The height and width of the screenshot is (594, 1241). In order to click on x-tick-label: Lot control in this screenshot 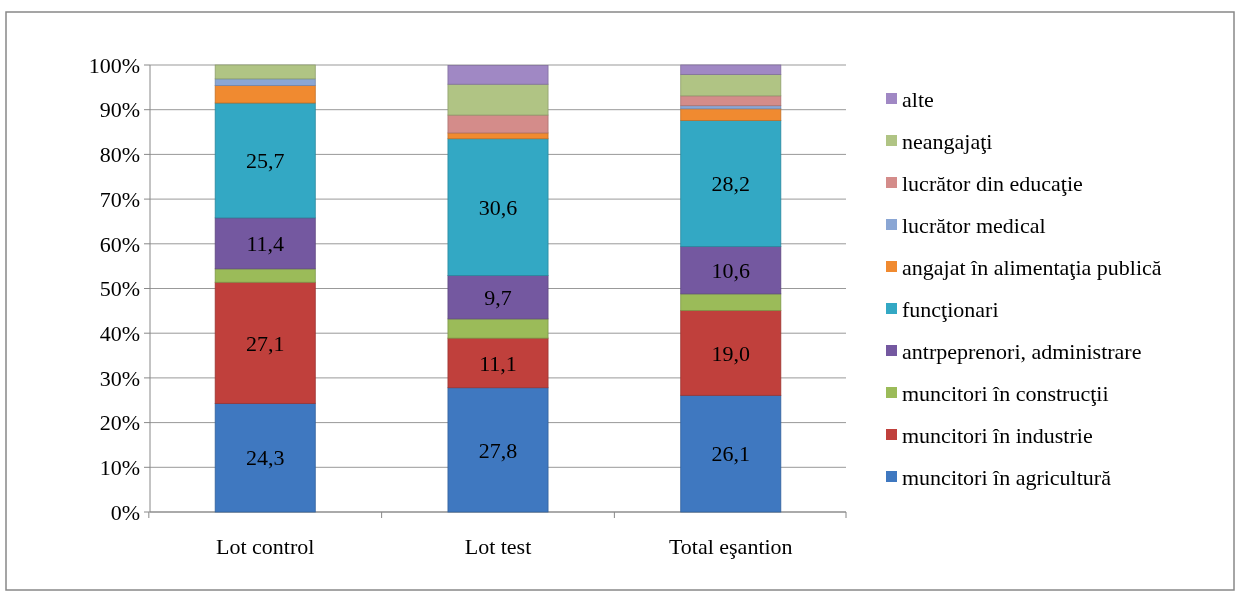, I will do `click(265, 546)`.